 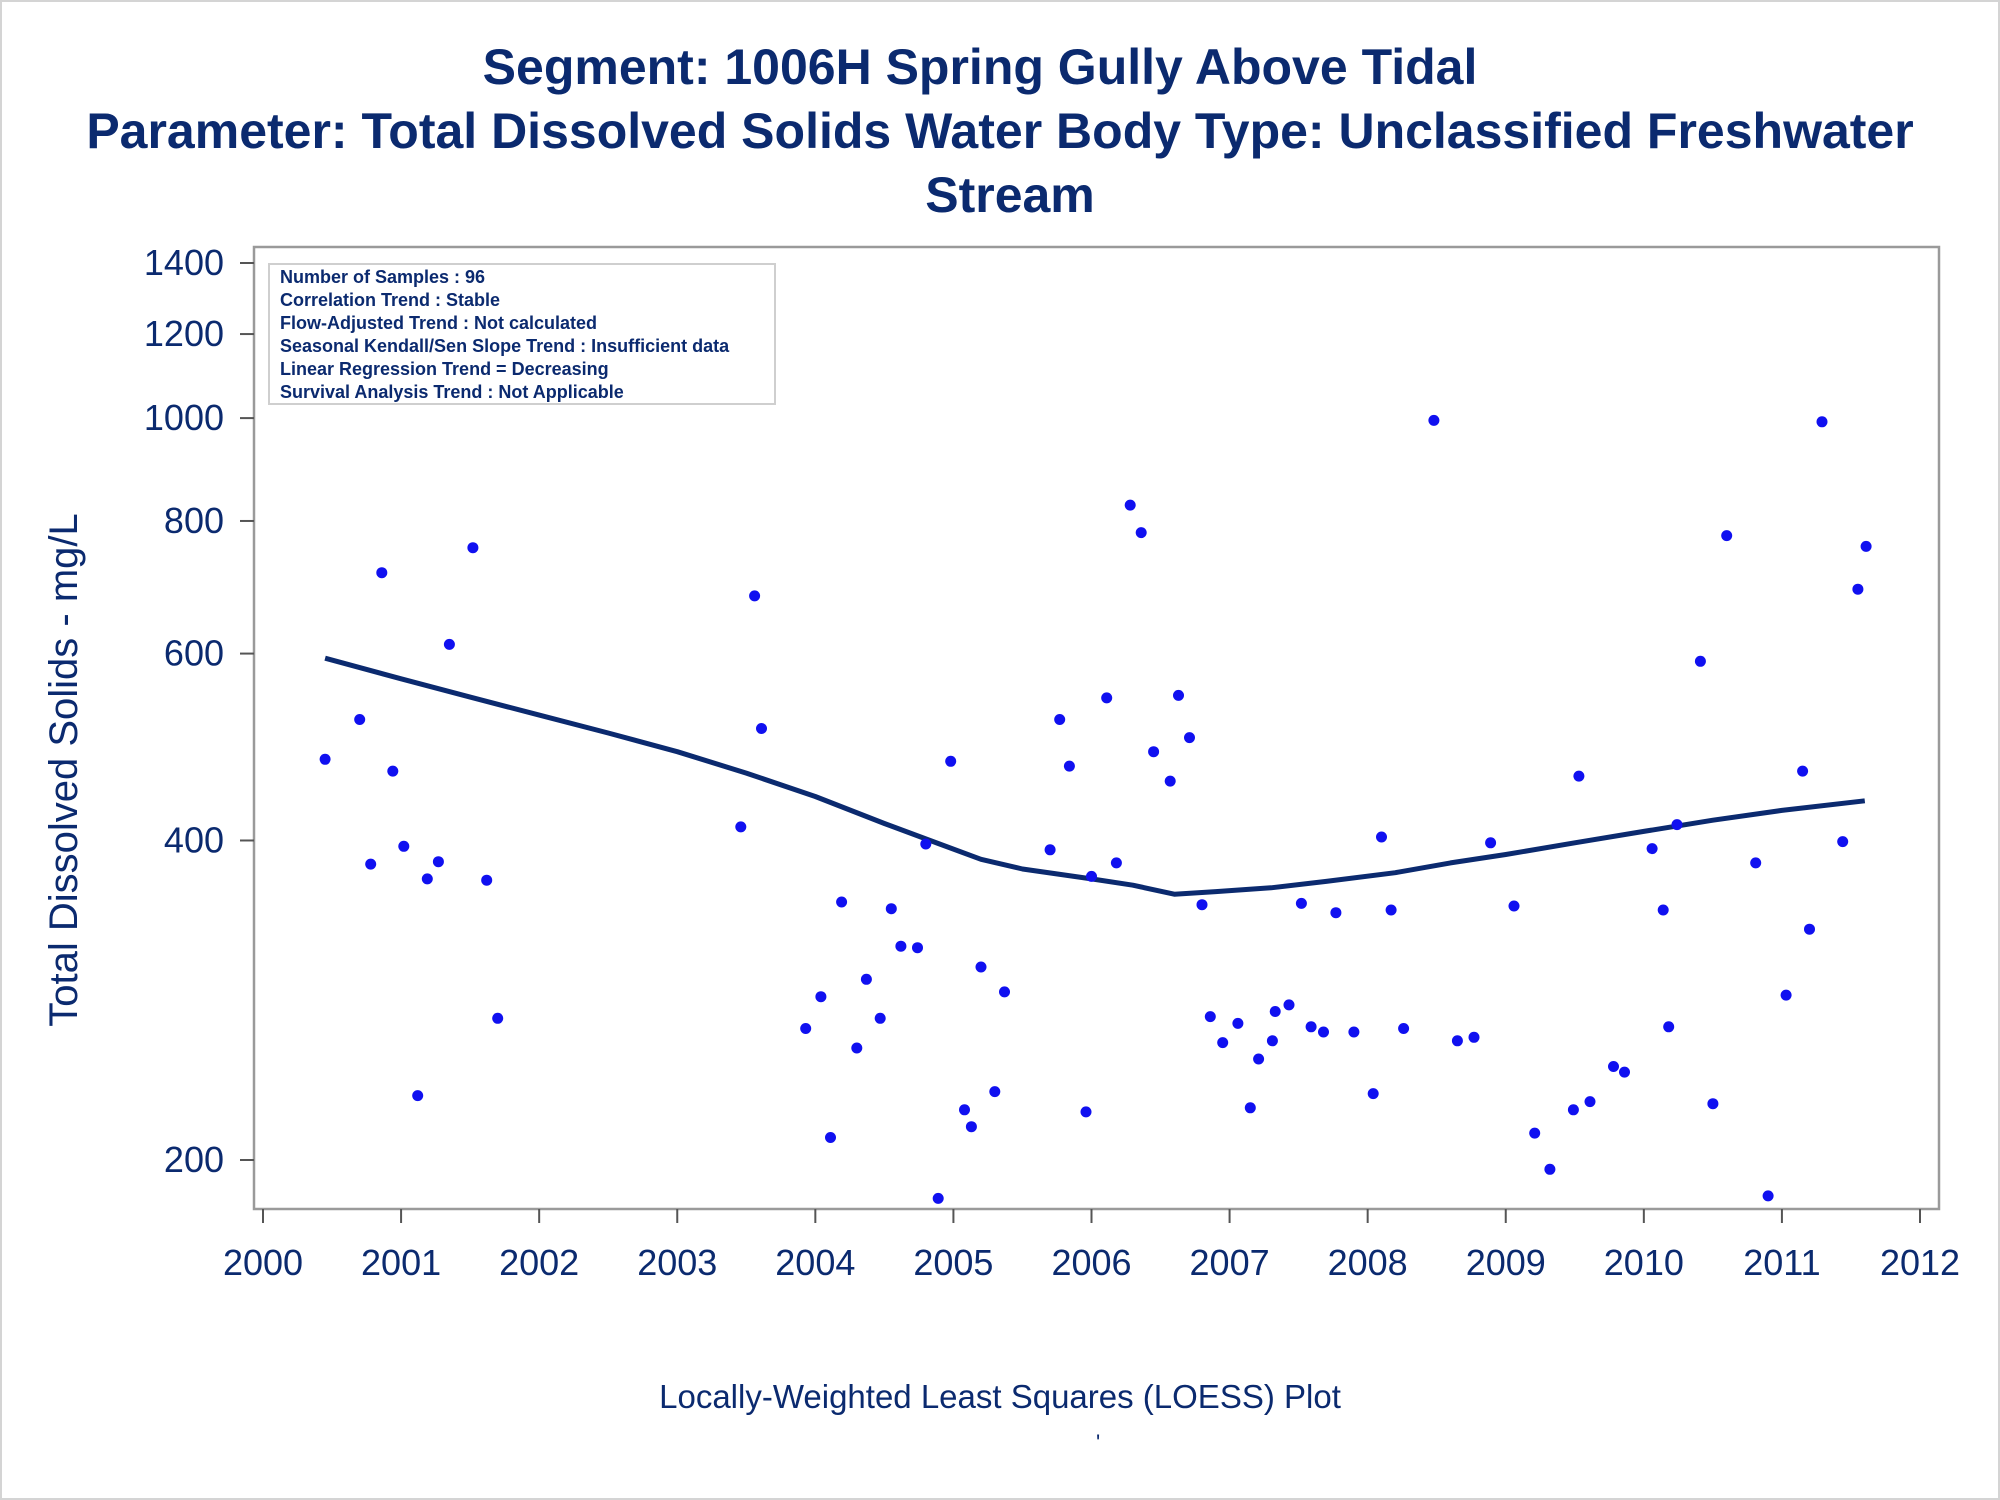 What do you see at coordinates (1506, 1262) in the screenshot?
I see `x-tick-label: 2009` at bounding box center [1506, 1262].